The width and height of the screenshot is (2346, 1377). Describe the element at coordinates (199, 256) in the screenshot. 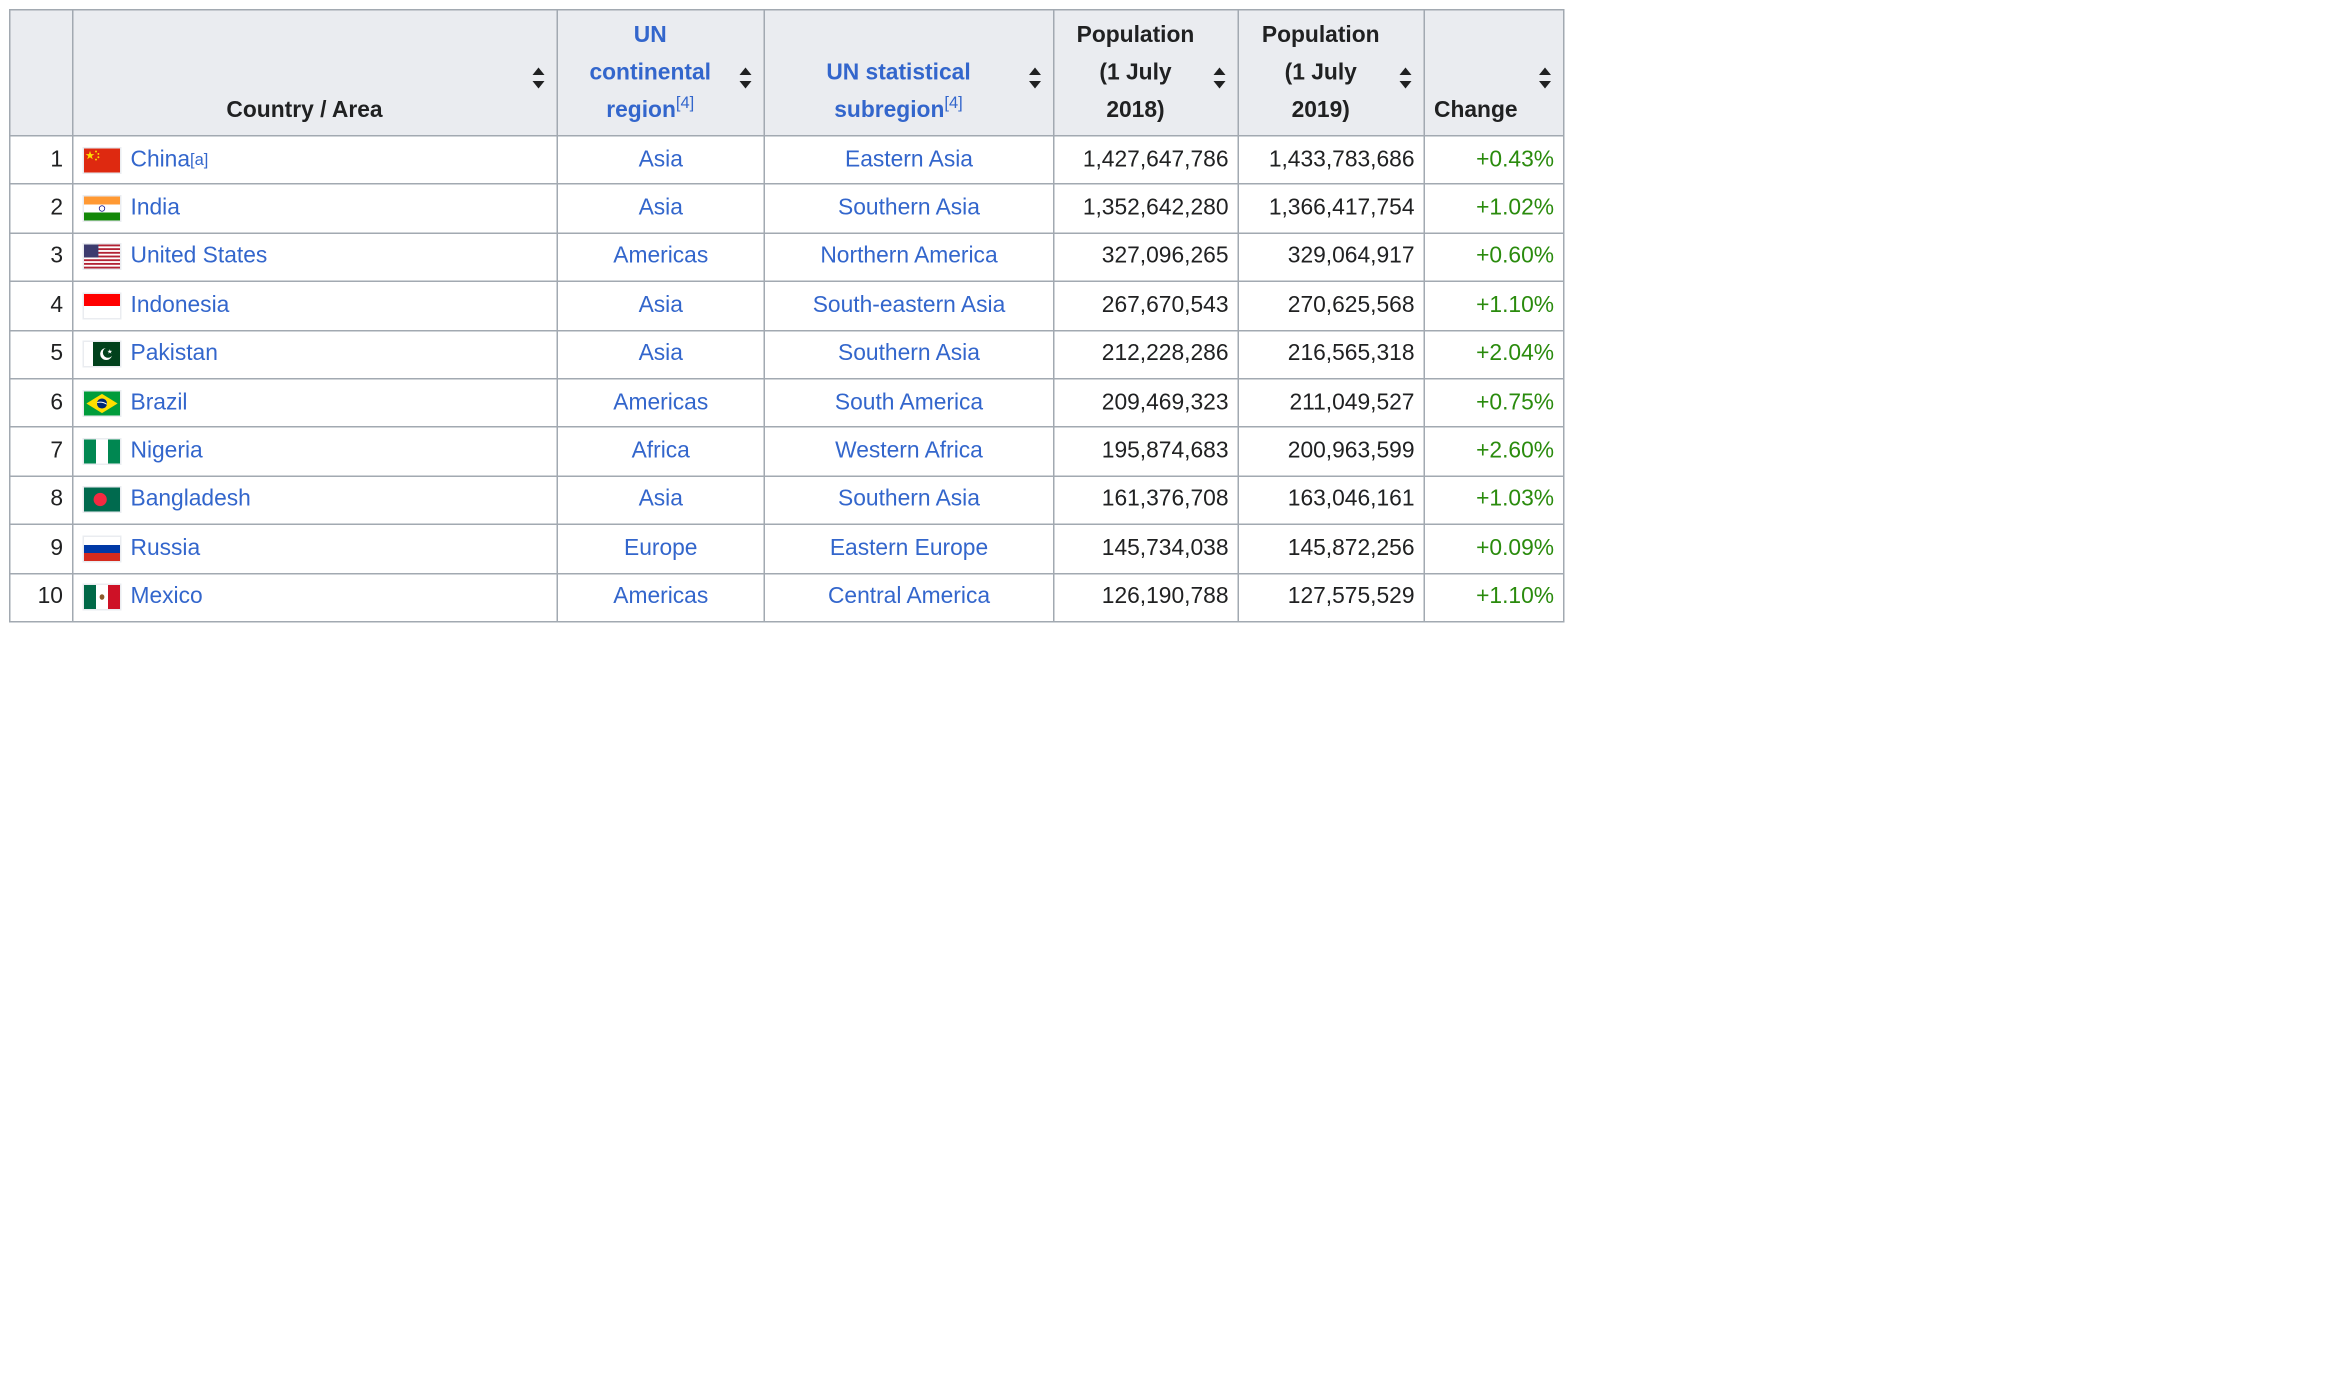

I see `country-link: United States` at that location.